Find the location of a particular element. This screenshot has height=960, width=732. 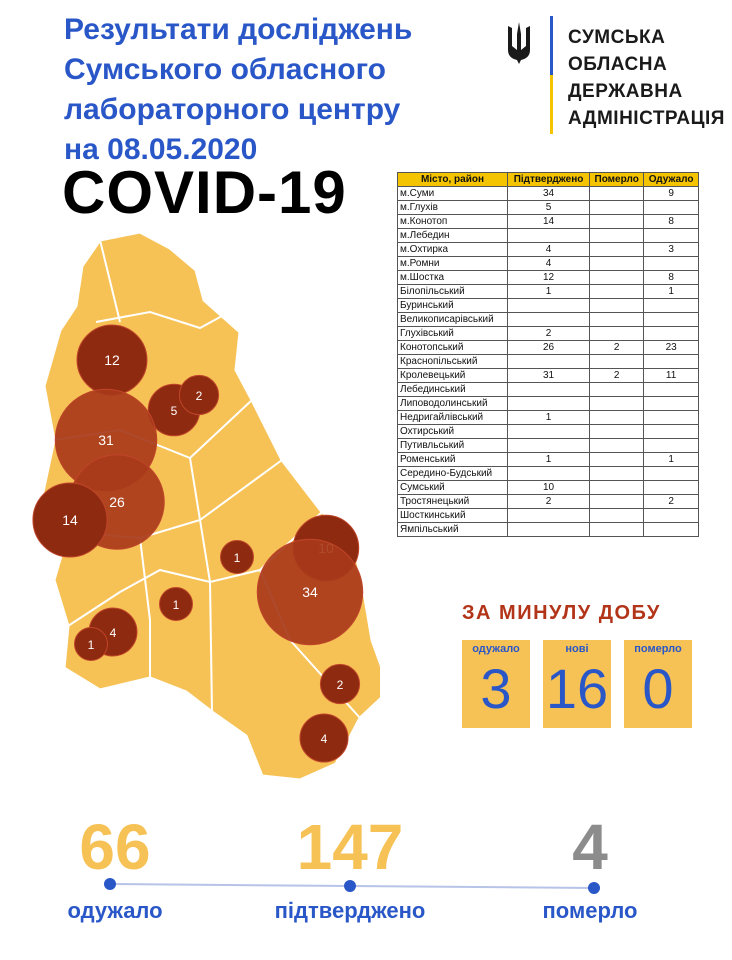

title-line-3: лабораторного центру is located at coordinates (232, 109).